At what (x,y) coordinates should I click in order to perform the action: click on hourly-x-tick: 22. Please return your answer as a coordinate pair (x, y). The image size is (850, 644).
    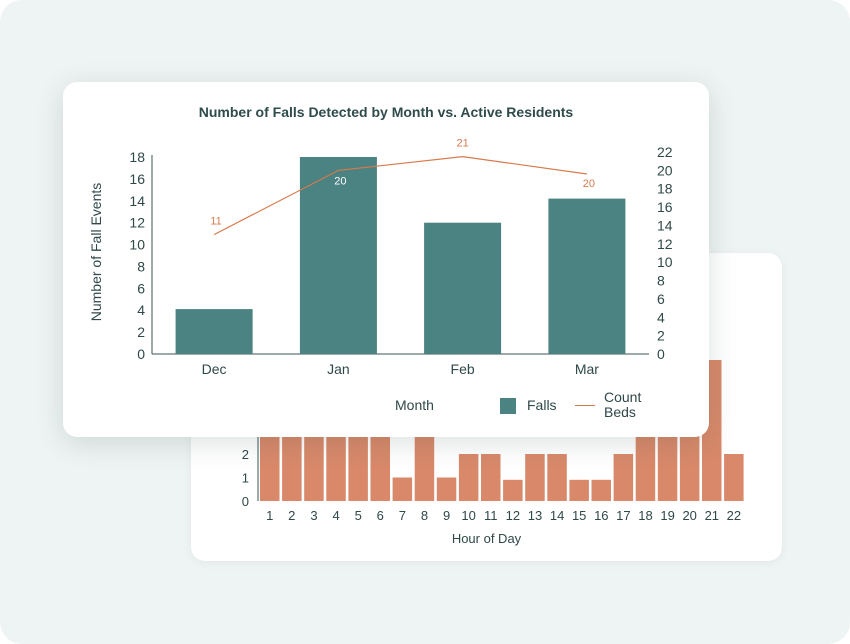
    Looking at the image, I should click on (734, 515).